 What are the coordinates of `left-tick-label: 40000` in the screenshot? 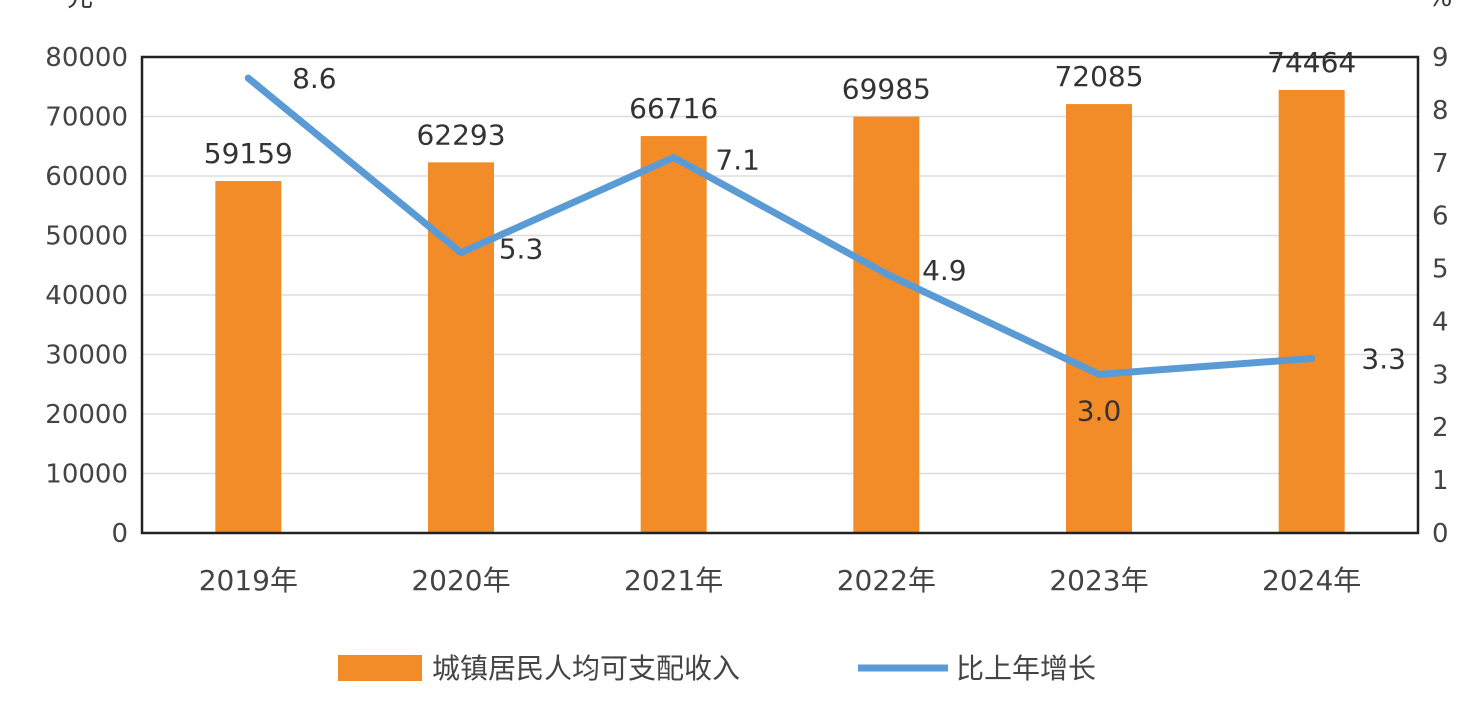 It's located at (86, 296).